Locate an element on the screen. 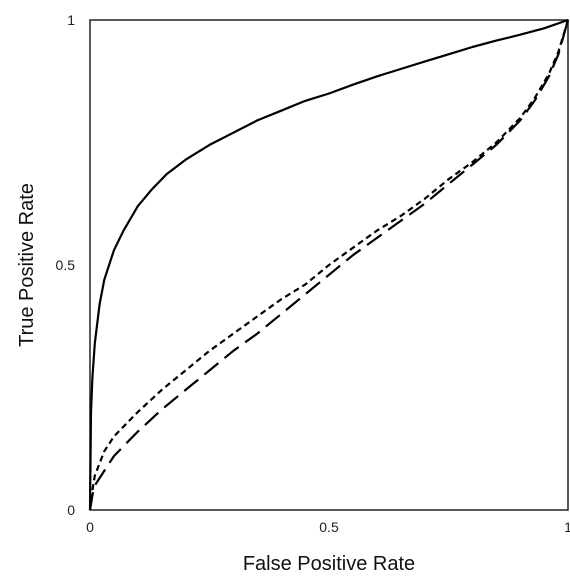 The height and width of the screenshot is (578, 570). x-tick-label: 0 is located at coordinates (90, 527).